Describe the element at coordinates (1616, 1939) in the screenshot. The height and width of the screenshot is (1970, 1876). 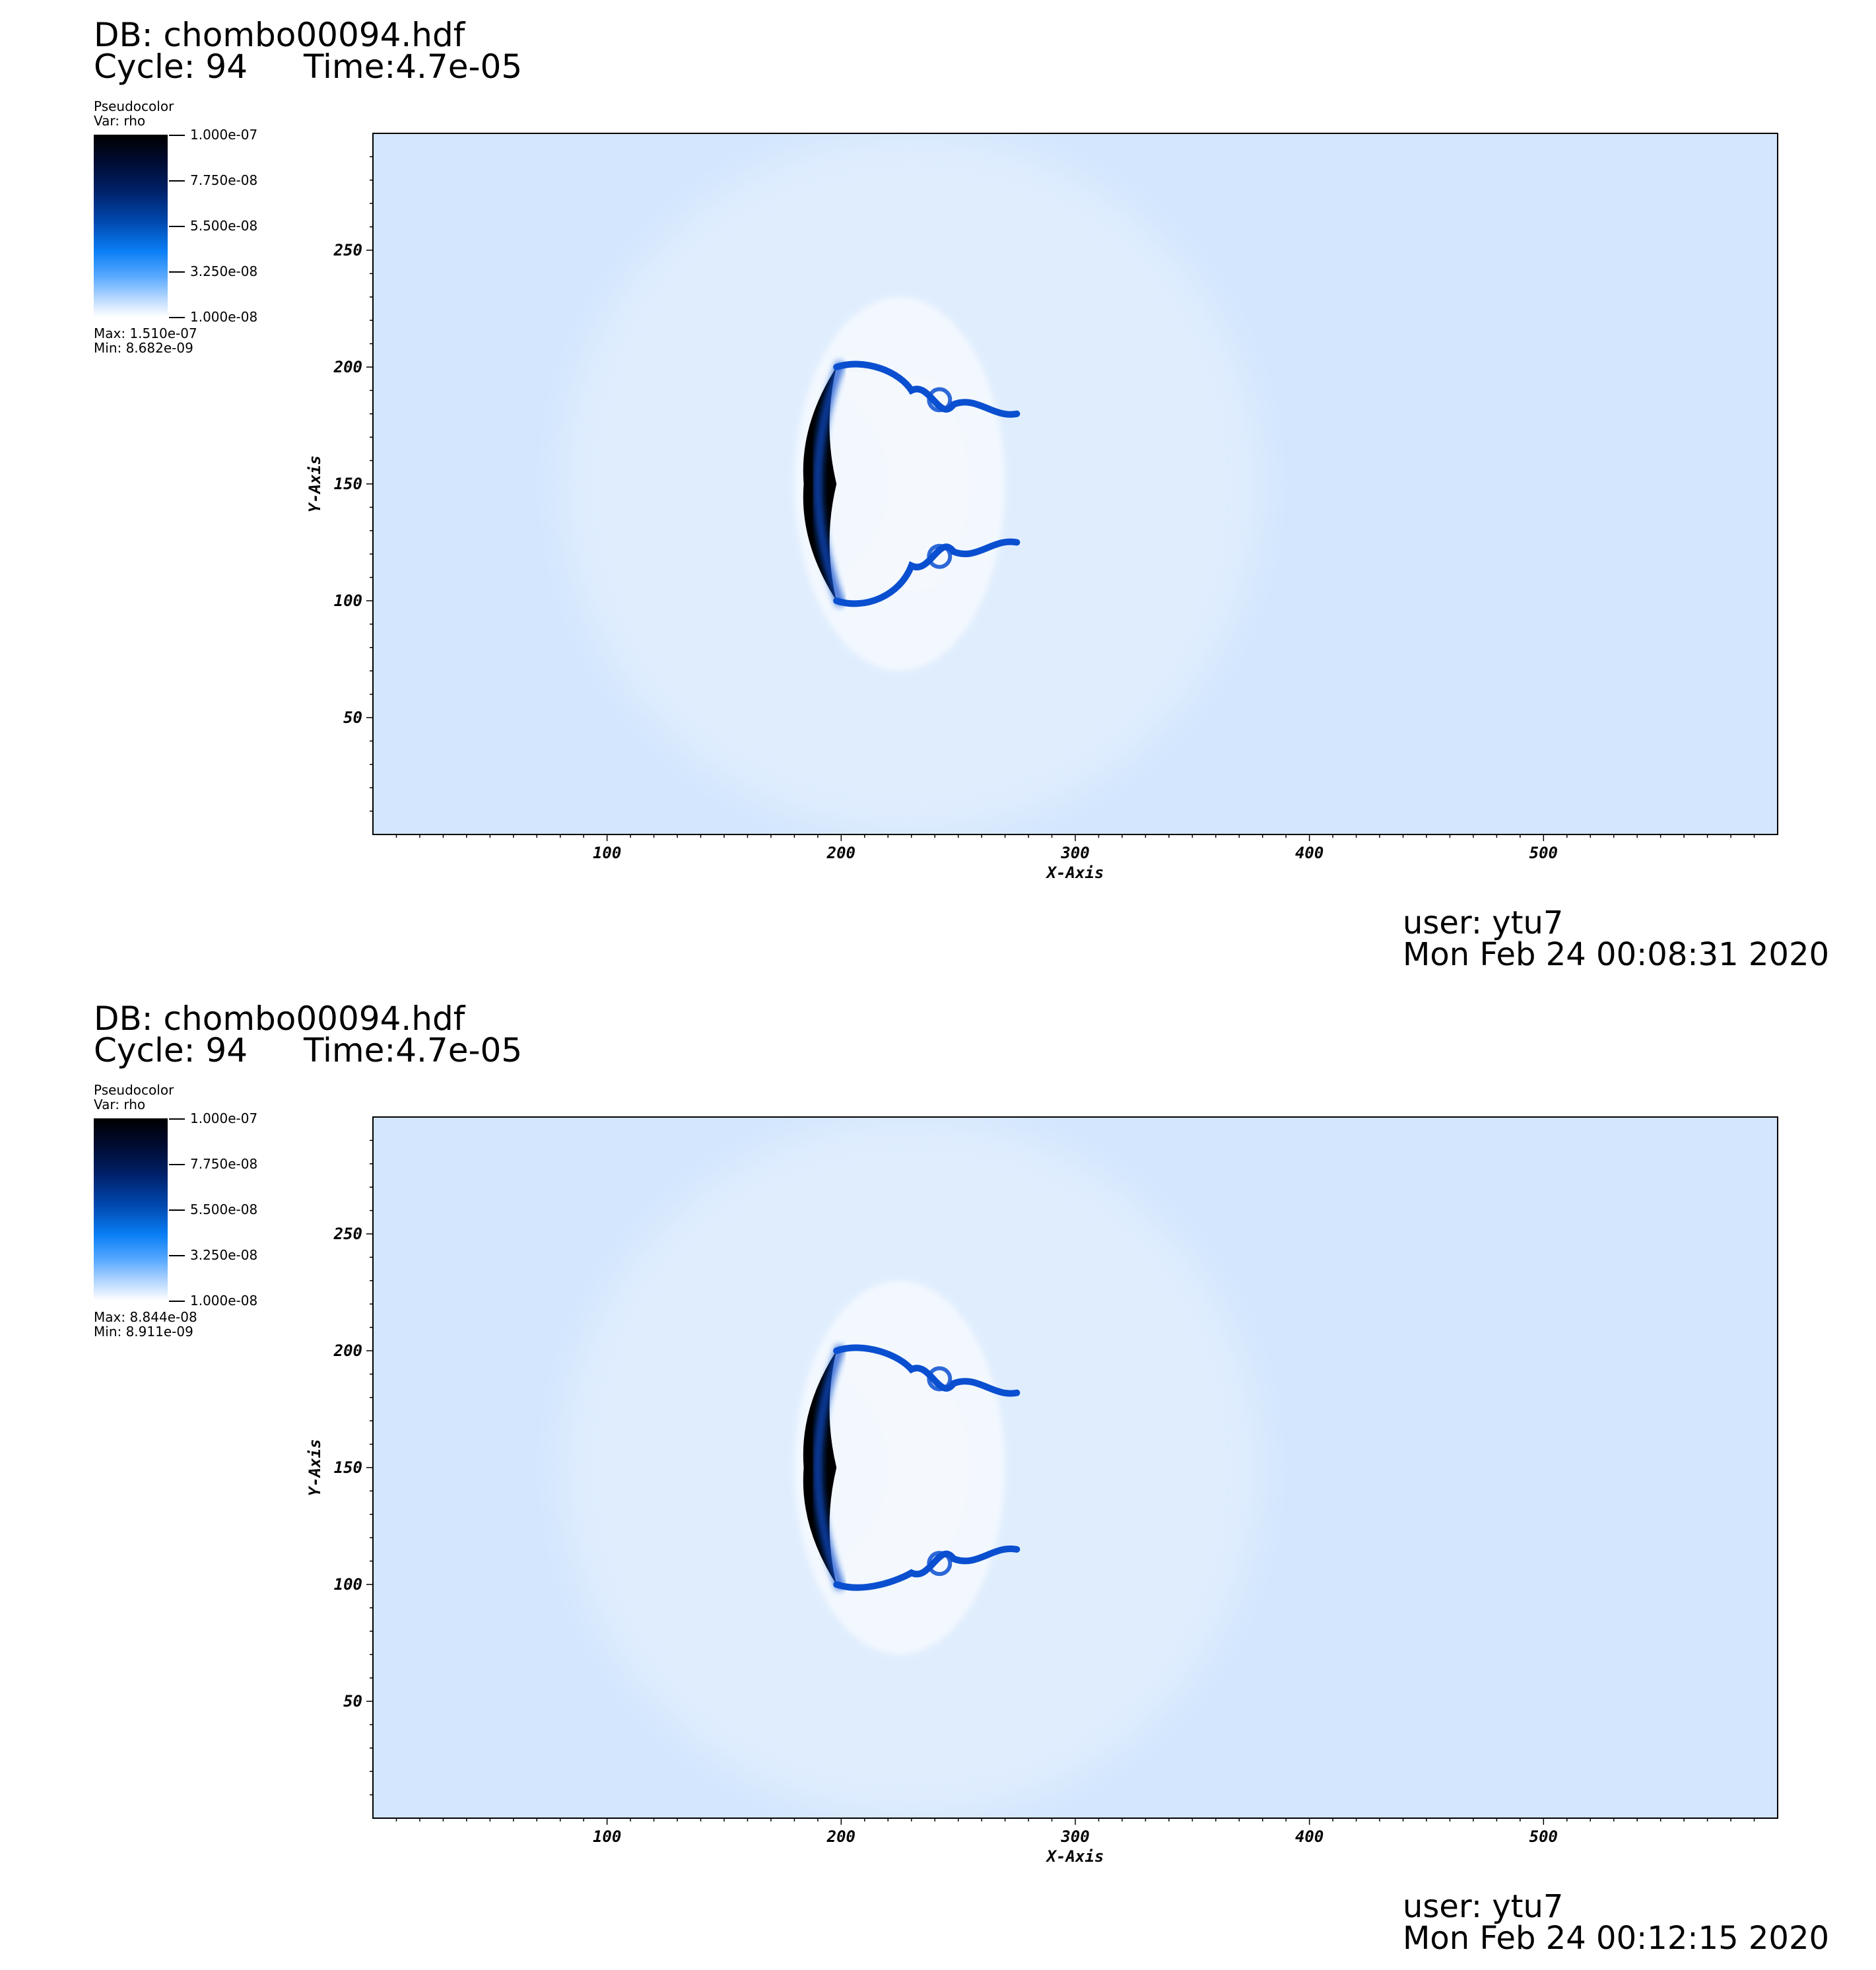
I see `date-label: Mon Feb 24 00:12:15 2020` at that location.